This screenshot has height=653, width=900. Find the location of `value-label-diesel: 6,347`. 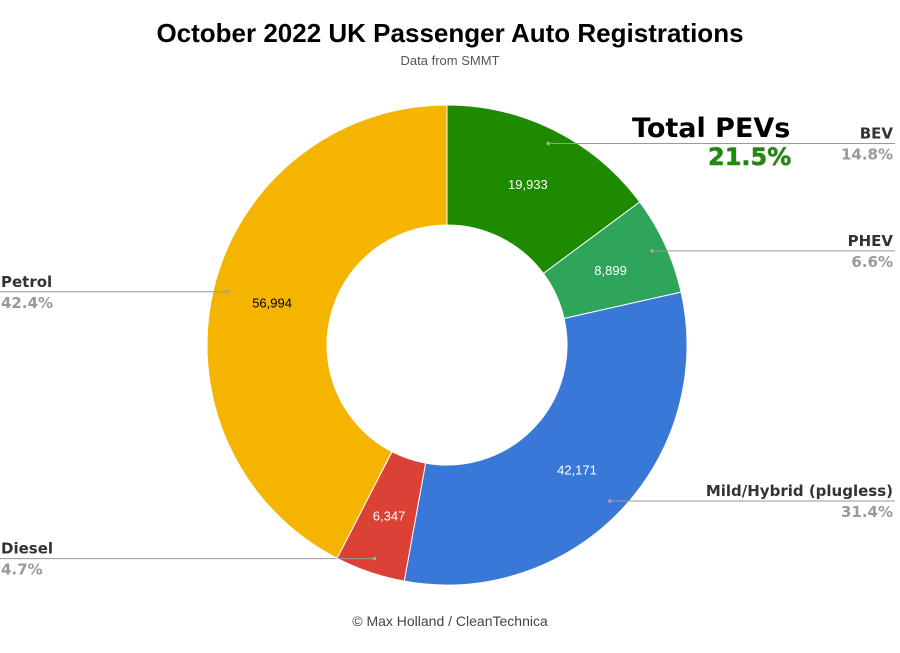

value-label-diesel: 6,347 is located at coordinates (389, 515).